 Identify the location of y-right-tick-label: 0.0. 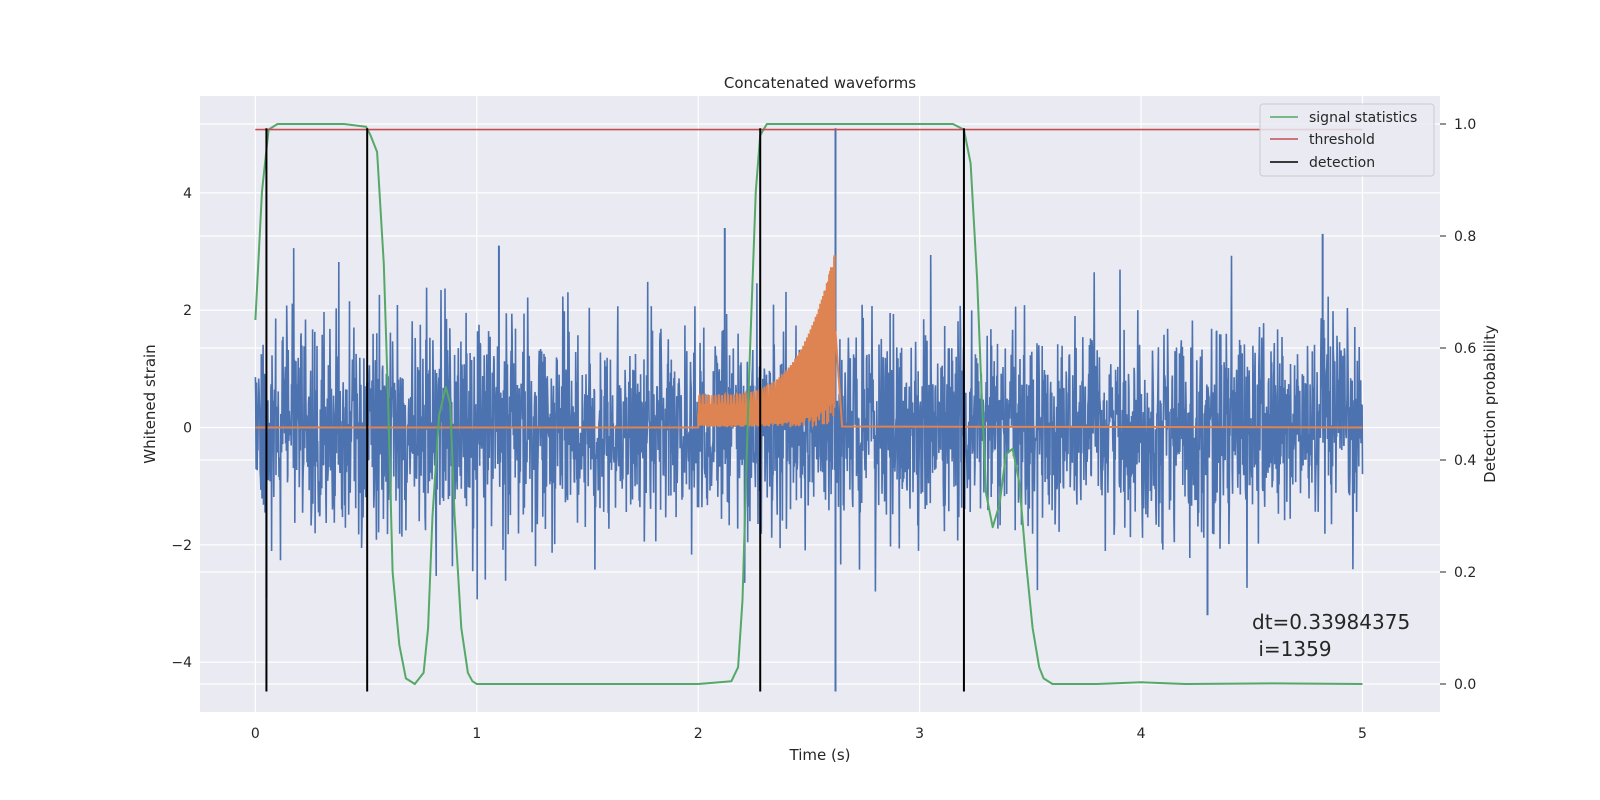
(1465, 685).